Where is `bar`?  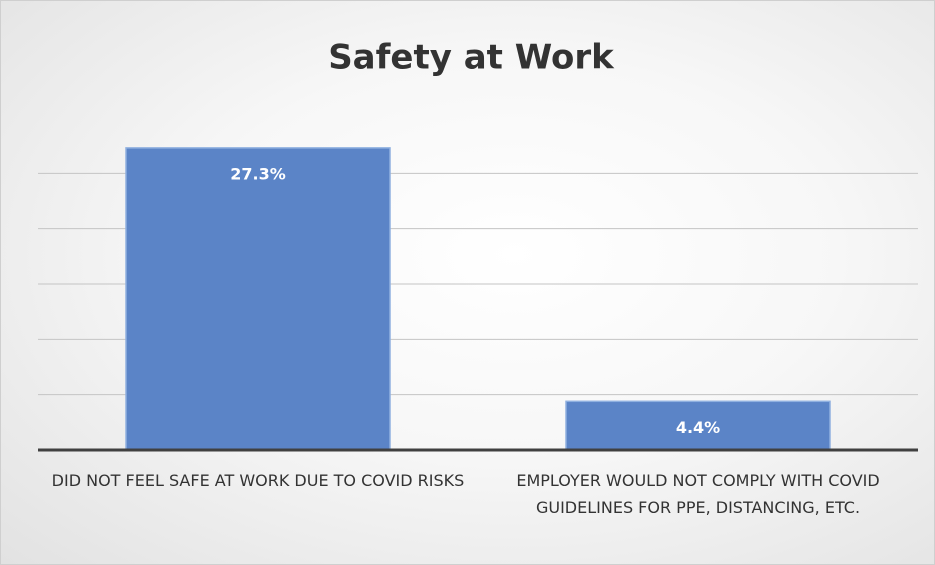
bar is located at coordinates (698, 425).